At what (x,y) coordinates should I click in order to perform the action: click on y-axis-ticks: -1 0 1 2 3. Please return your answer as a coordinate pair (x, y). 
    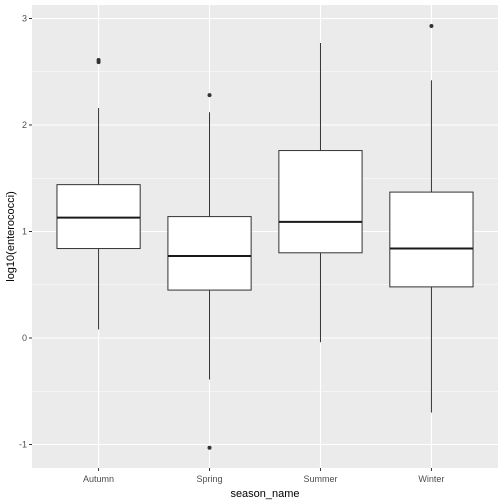
    Looking at the image, I should click on (25, 232).